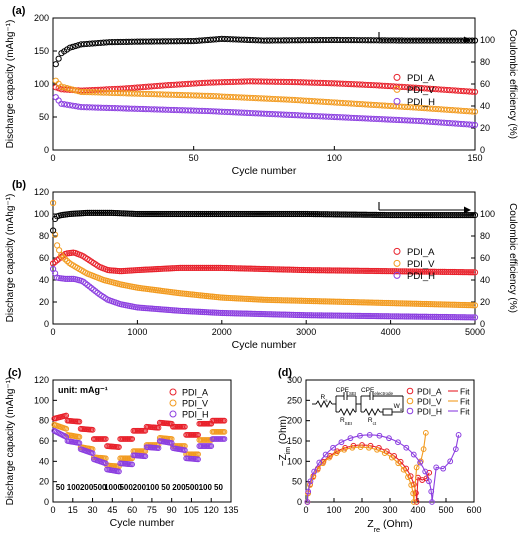 Image resolution: width=522 pixels, height=550 pixels. Describe the element at coordinates (41, 192) in the screenshot. I see `y-tick-label: 120` at that location.